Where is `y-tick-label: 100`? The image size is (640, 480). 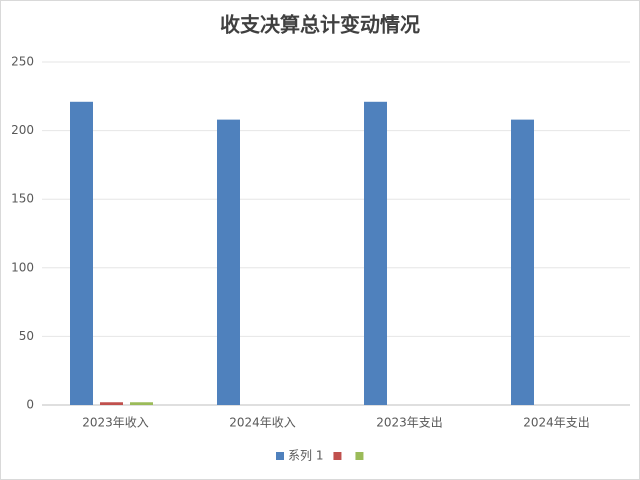
y-tick-label: 100 is located at coordinates (22, 267).